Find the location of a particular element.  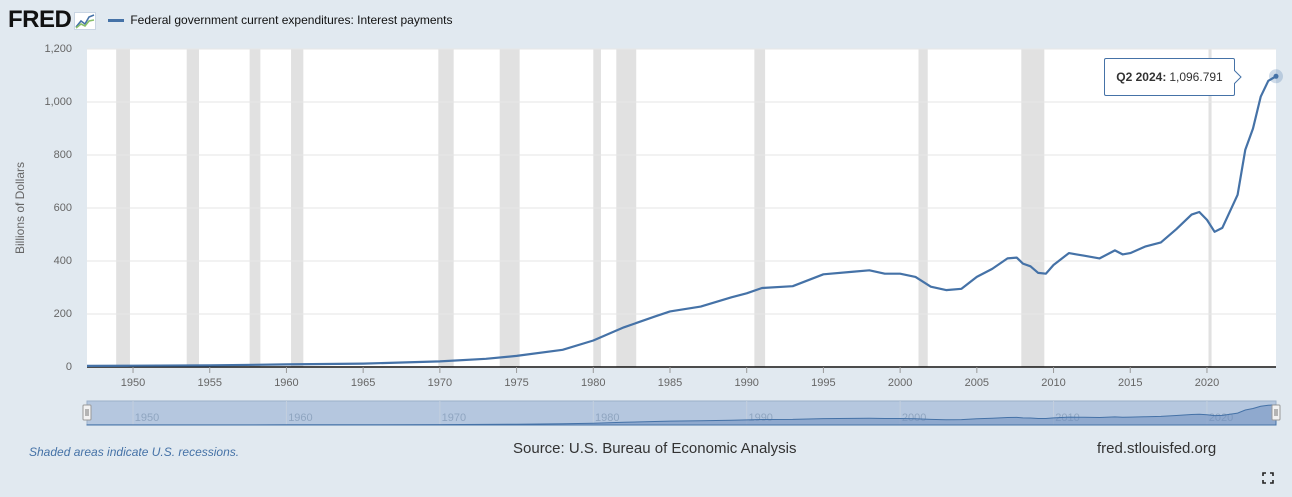

source-text: Source: U.S. Bureau of Economic Analysis is located at coordinates (655, 448).